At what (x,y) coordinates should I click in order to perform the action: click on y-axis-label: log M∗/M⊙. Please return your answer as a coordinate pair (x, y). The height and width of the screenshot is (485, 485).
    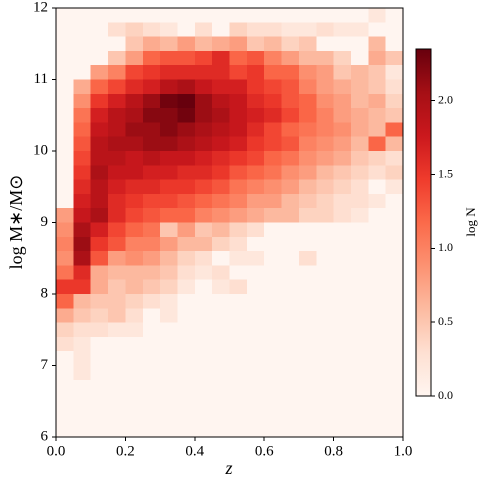
    Looking at the image, I should click on (16, 222).